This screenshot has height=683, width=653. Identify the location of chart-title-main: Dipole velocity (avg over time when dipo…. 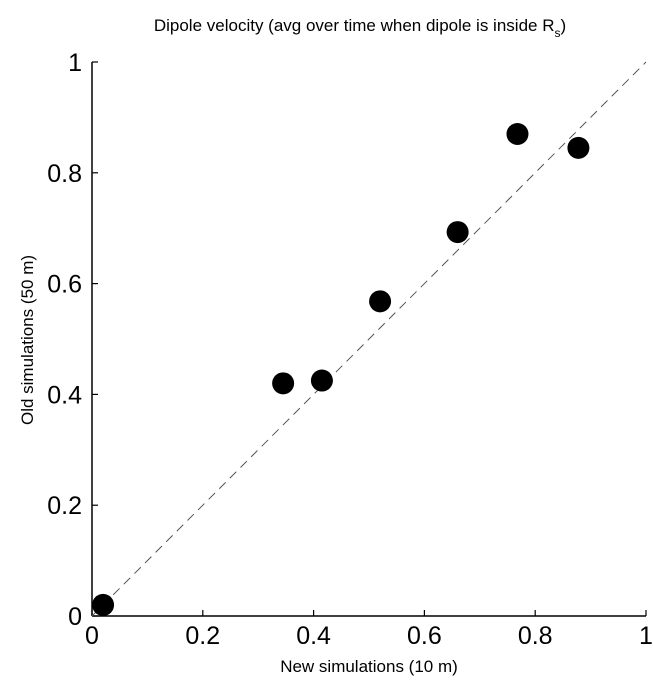
(354, 25).